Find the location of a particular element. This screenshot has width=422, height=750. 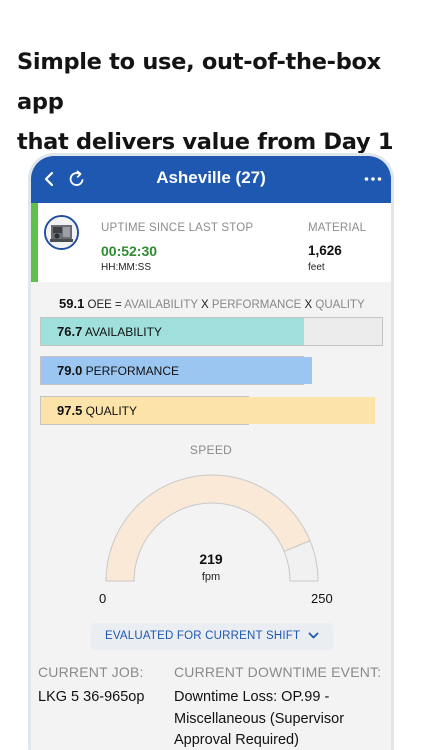

availability-fill is located at coordinates (173, 331).